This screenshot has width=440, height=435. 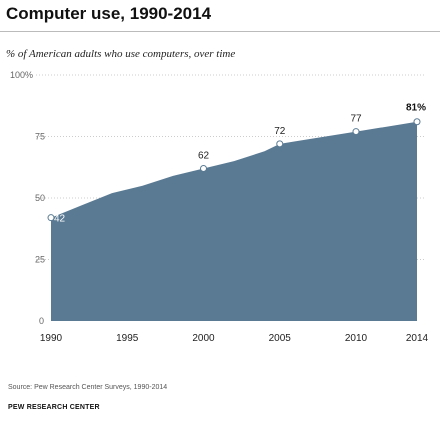 I want to click on x-tick-label: 2014, so click(x=417, y=338).